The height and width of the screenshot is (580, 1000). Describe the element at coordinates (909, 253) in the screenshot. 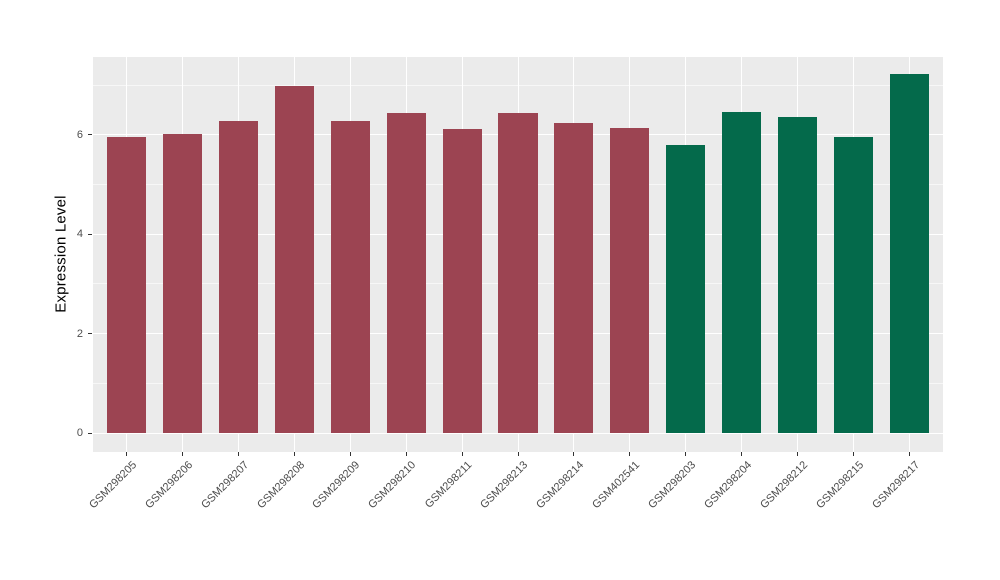

I see `bar-GSM298217` at that location.